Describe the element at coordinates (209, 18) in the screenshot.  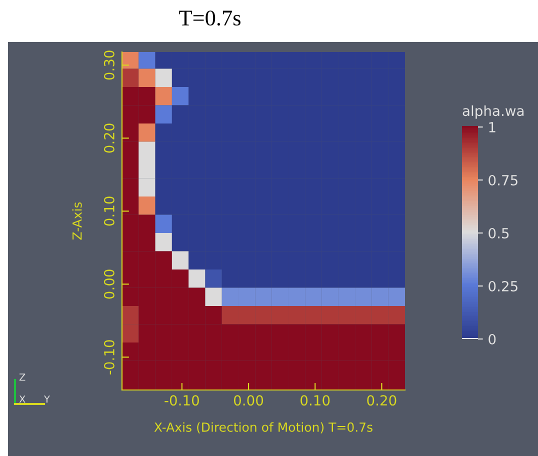
I see `chart-title: T=0.7s` at that location.